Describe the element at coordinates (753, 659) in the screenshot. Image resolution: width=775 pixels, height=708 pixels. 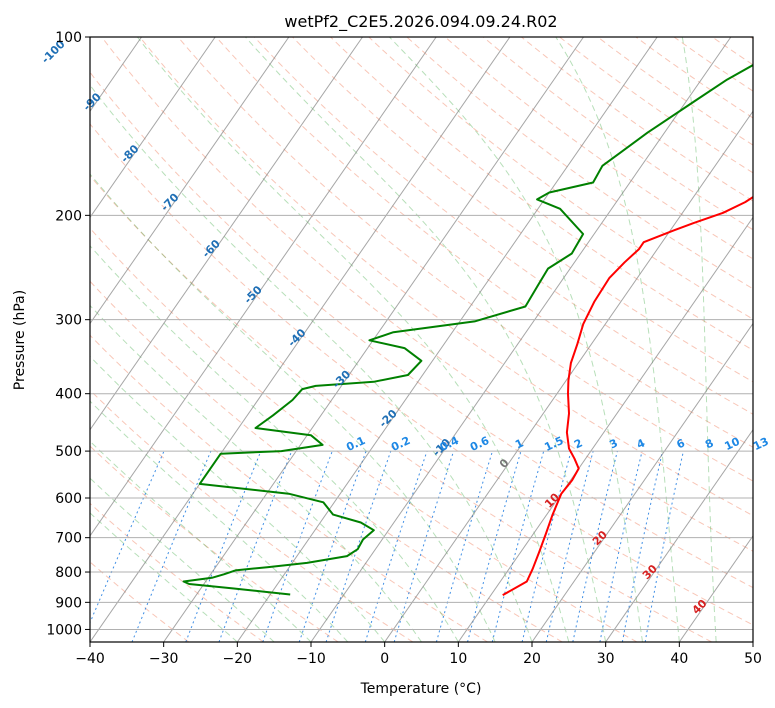
I see `x-tick-label: 50` at that location.